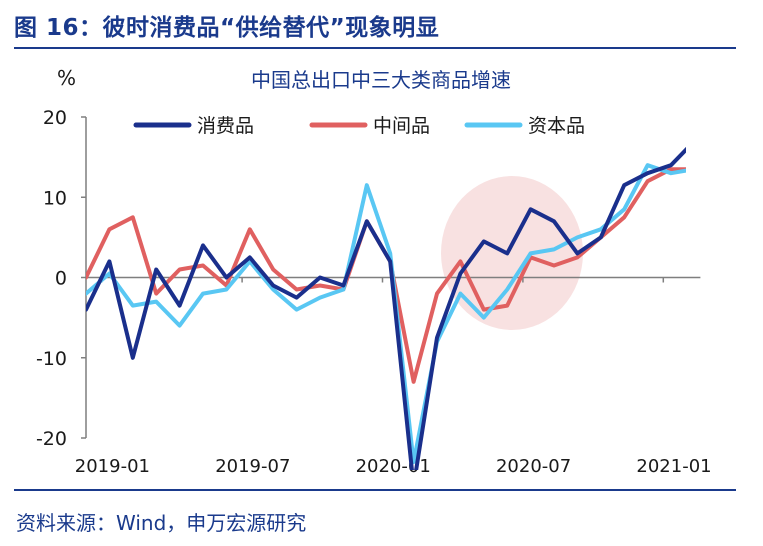 This screenshot has height=546, width=763. I want to click on x-tick-label: 2021-01, so click(673, 466).